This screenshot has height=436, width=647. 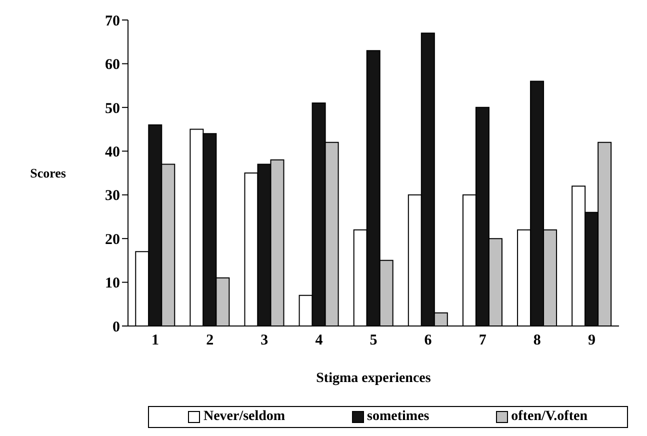 I want to click on x-tick-label: 3, so click(x=264, y=340).